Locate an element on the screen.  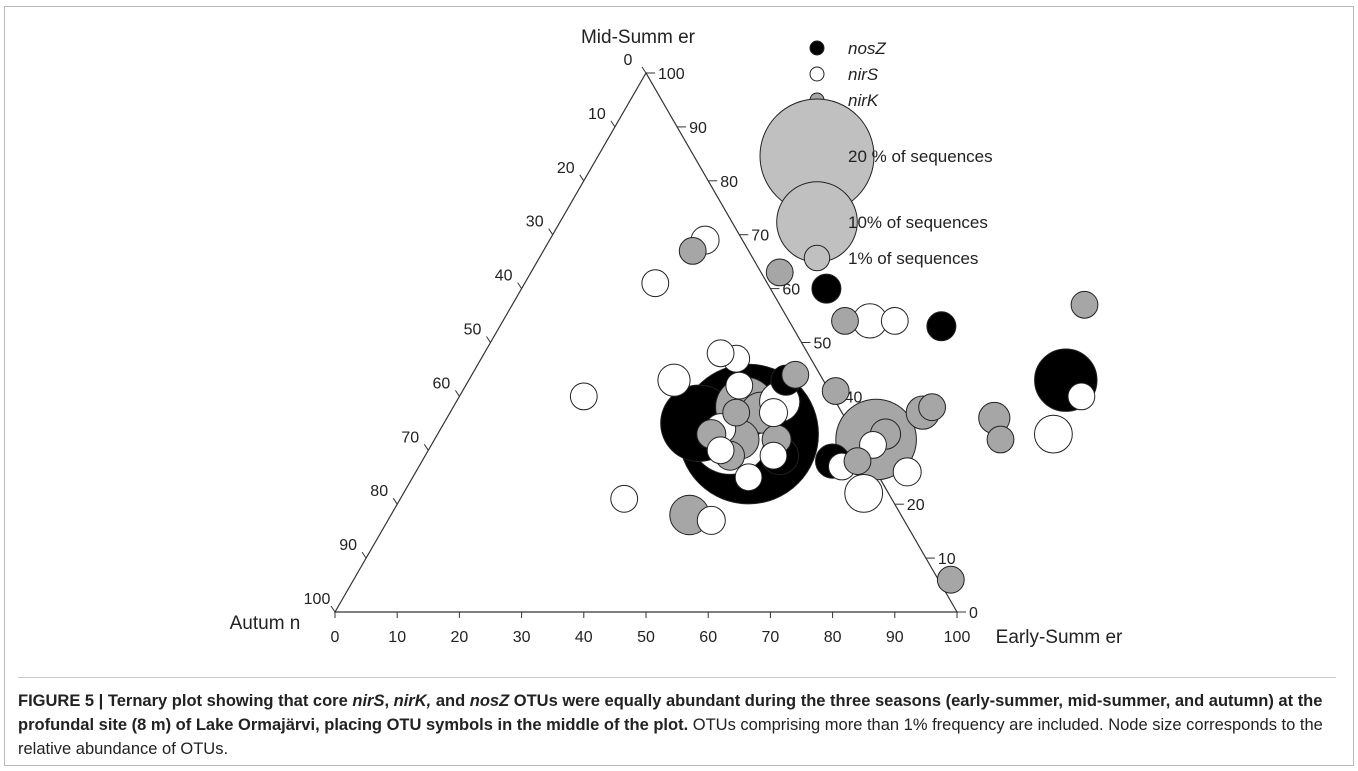
tick-label-bottom: 60 is located at coordinates (708, 637).